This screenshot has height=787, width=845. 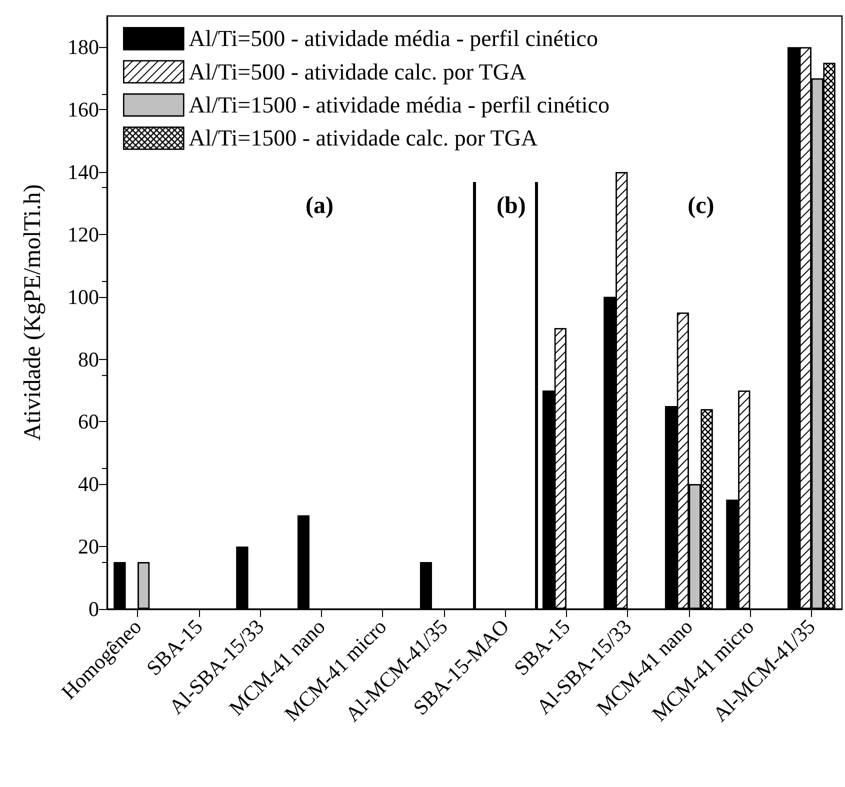 What do you see at coordinates (319, 205) in the screenshot?
I see `annotation: (a)` at bounding box center [319, 205].